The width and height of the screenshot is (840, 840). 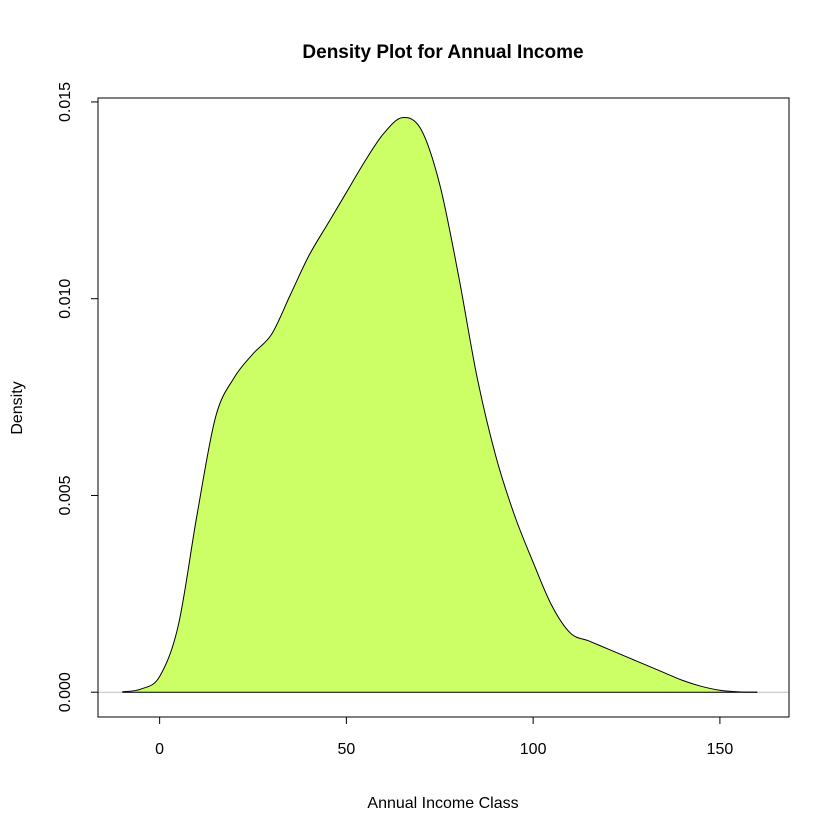 What do you see at coordinates (65, 102) in the screenshot?
I see `y-tick-label: 0.015` at bounding box center [65, 102].